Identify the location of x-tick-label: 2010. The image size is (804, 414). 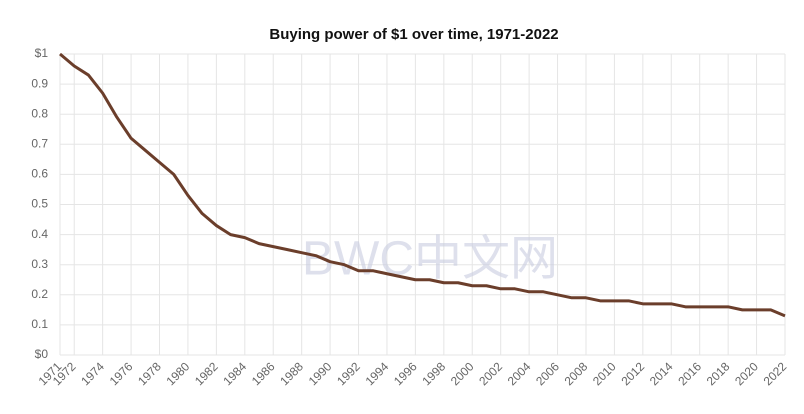
(604, 373).